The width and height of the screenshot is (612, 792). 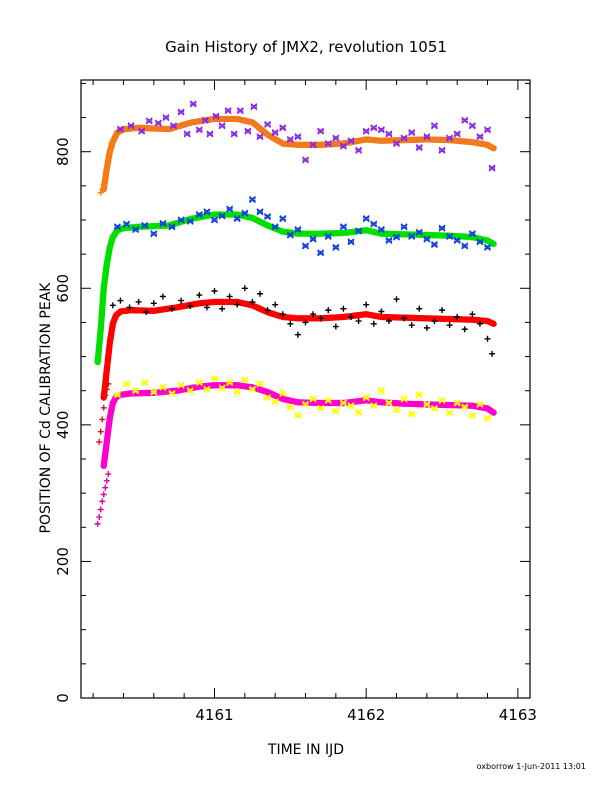 What do you see at coordinates (305, 750) in the screenshot?
I see `x-axis-label: TIME IN IJD` at bounding box center [305, 750].